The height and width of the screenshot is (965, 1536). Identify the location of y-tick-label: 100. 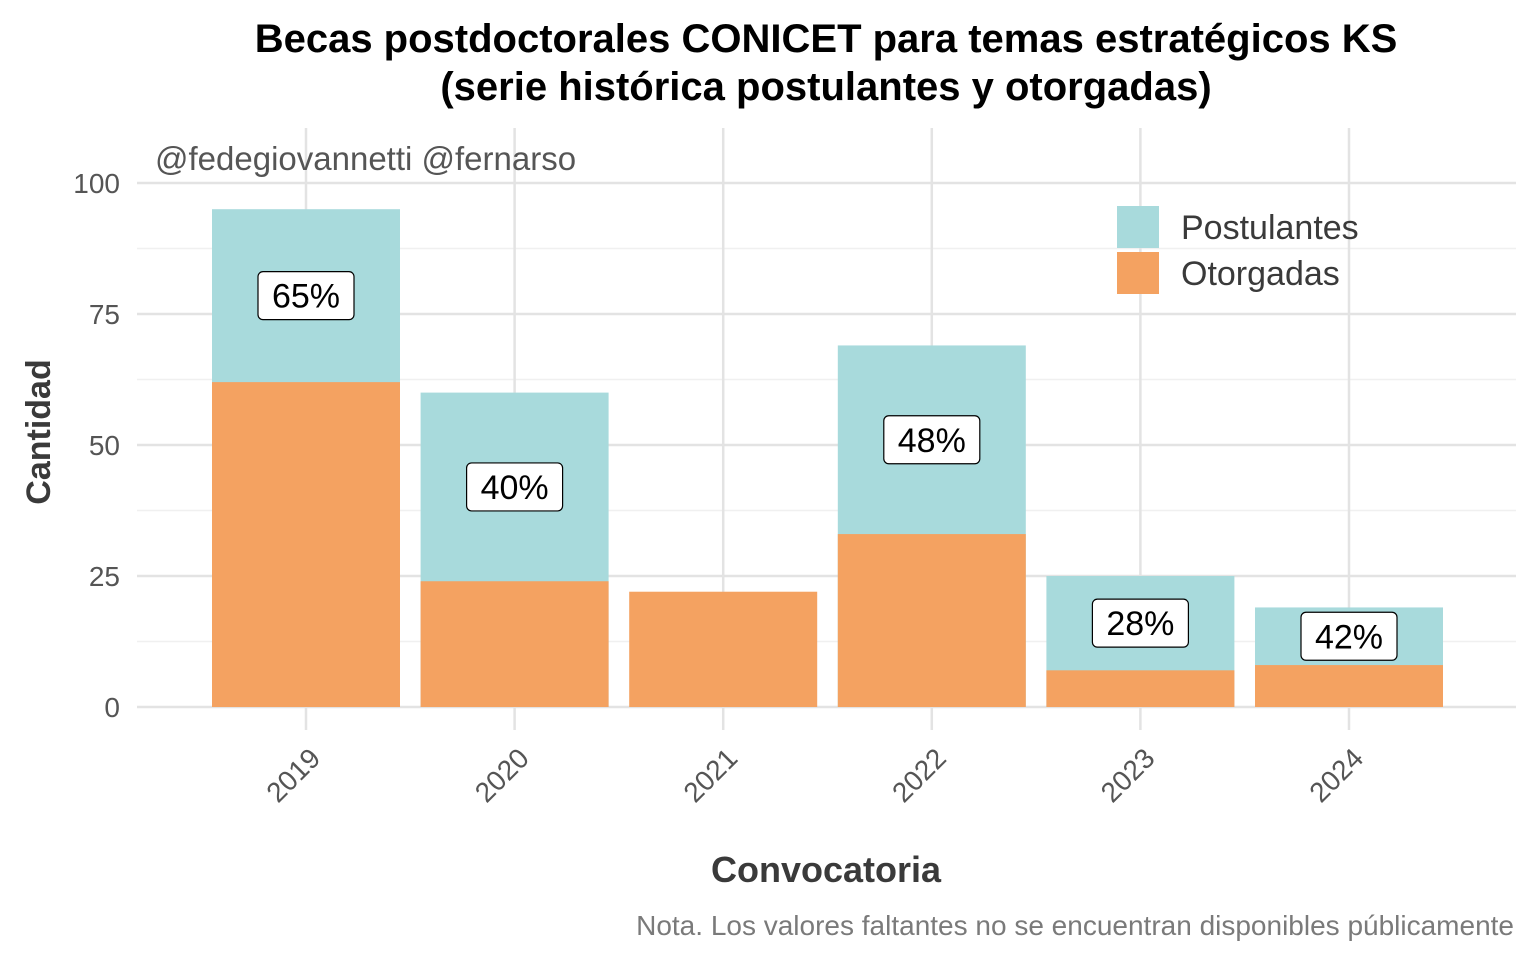
(96, 183).